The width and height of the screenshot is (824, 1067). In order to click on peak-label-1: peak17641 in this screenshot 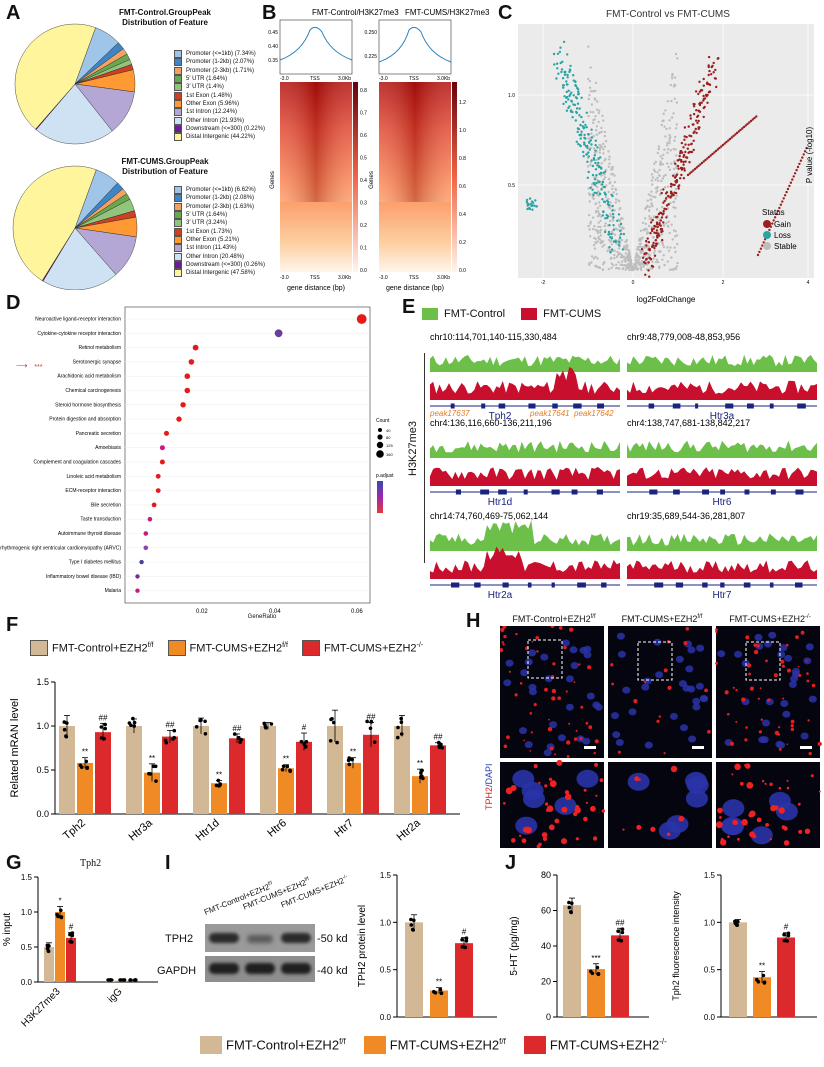, I will do `click(549, 413)`.